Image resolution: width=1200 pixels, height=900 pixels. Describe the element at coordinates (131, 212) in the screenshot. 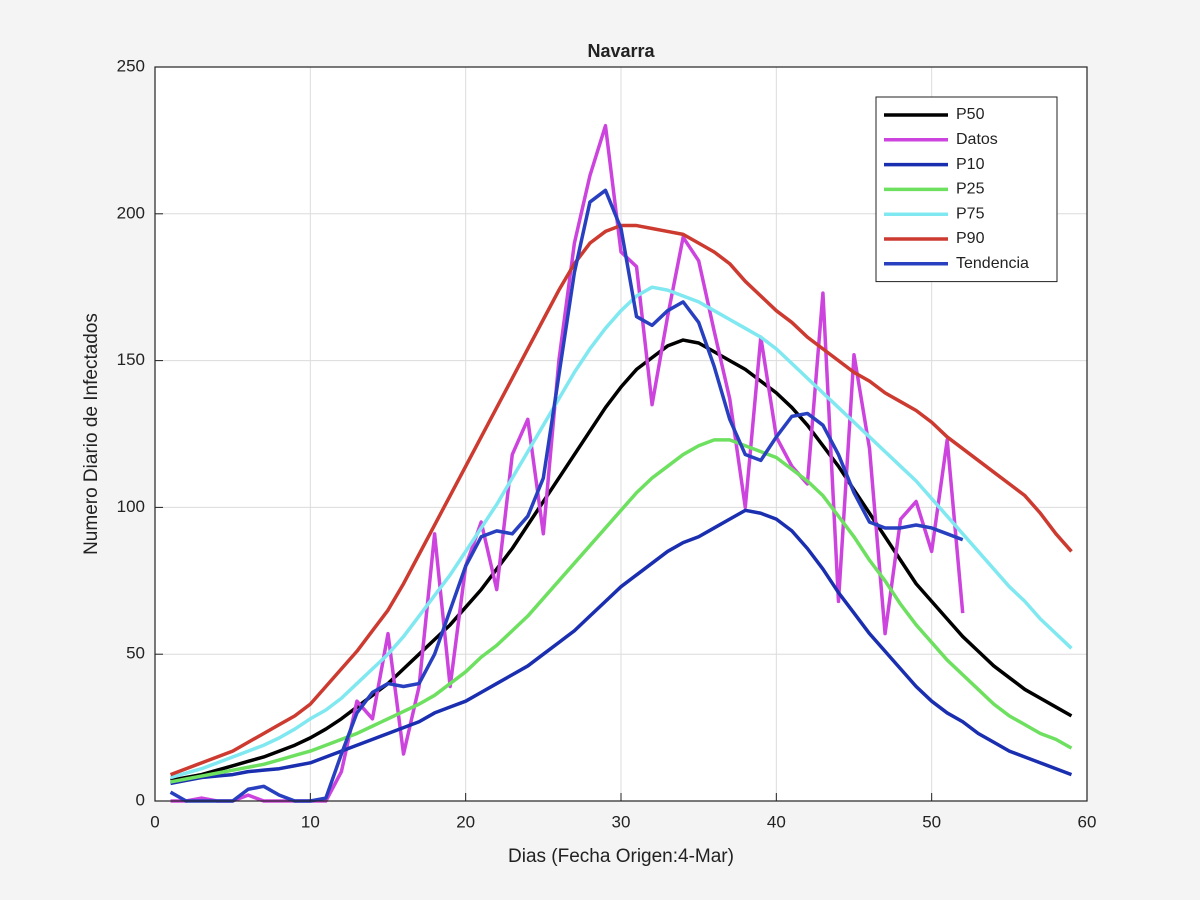

I see `y-tick-label: 200` at that location.